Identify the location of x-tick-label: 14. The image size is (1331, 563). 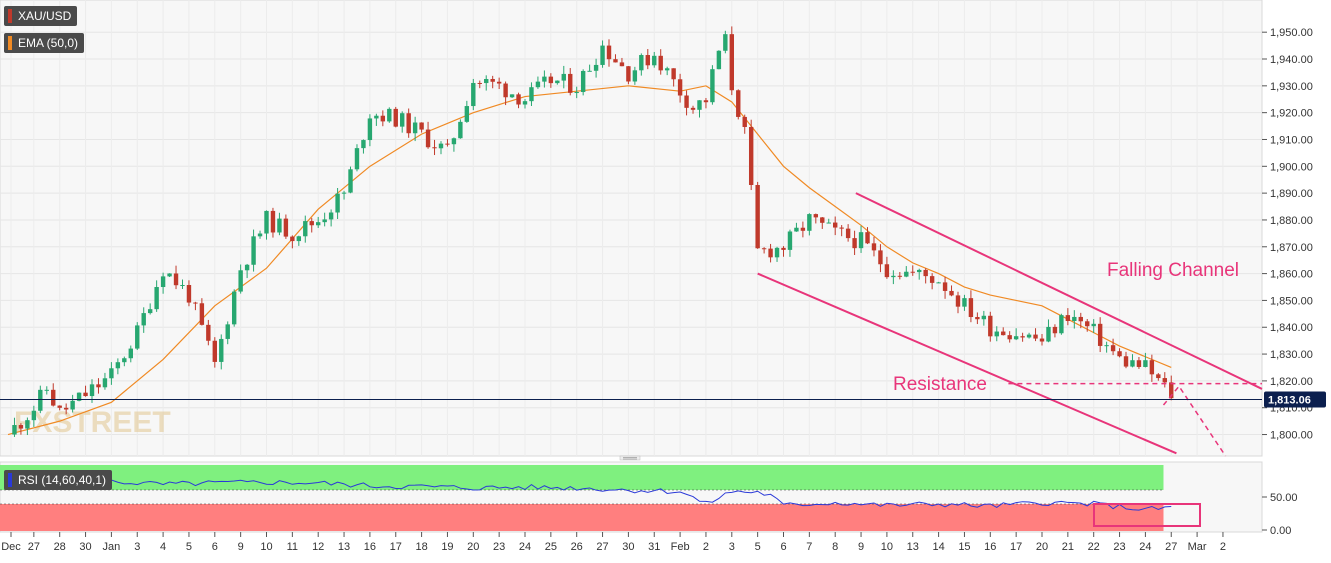
(938, 547).